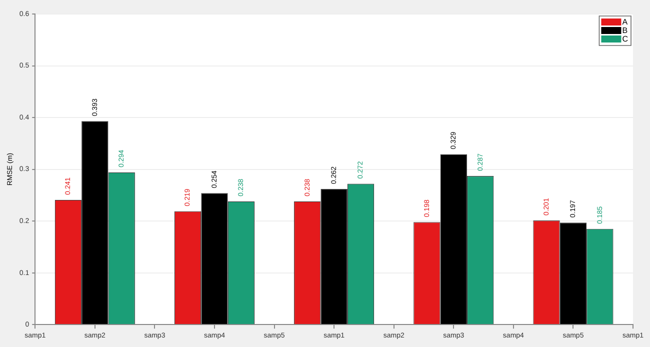 The width and height of the screenshot is (650, 347). What do you see at coordinates (625, 30) in the screenshot?
I see `legend-label: B` at bounding box center [625, 30].